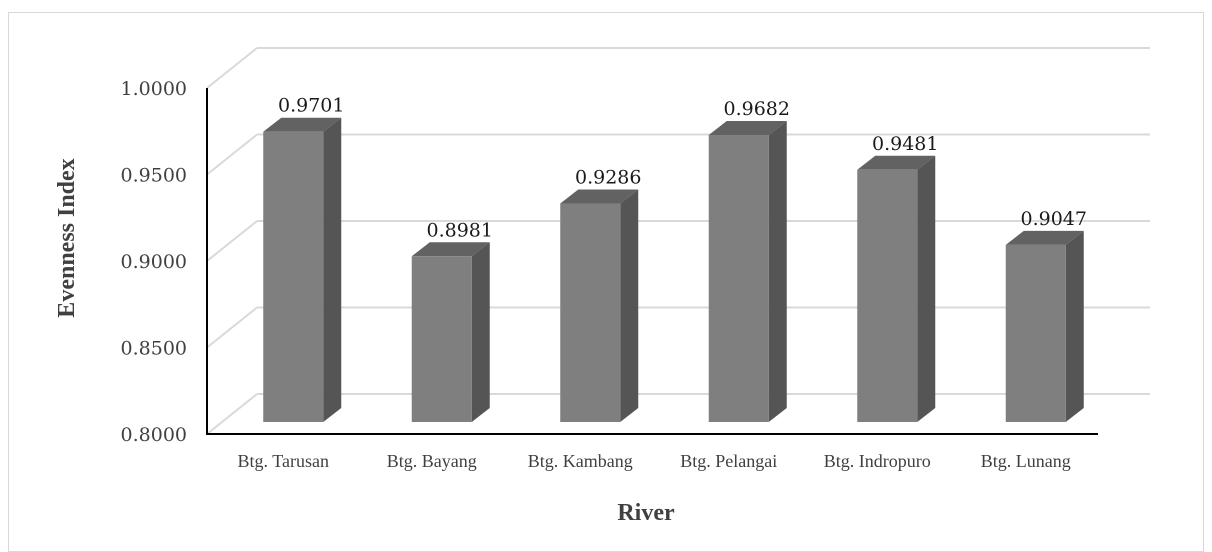 This screenshot has width=1212, height=552. What do you see at coordinates (283, 461) in the screenshot?
I see `x-tick-label: Btg. Tarusan` at bounding box center [283, 461].